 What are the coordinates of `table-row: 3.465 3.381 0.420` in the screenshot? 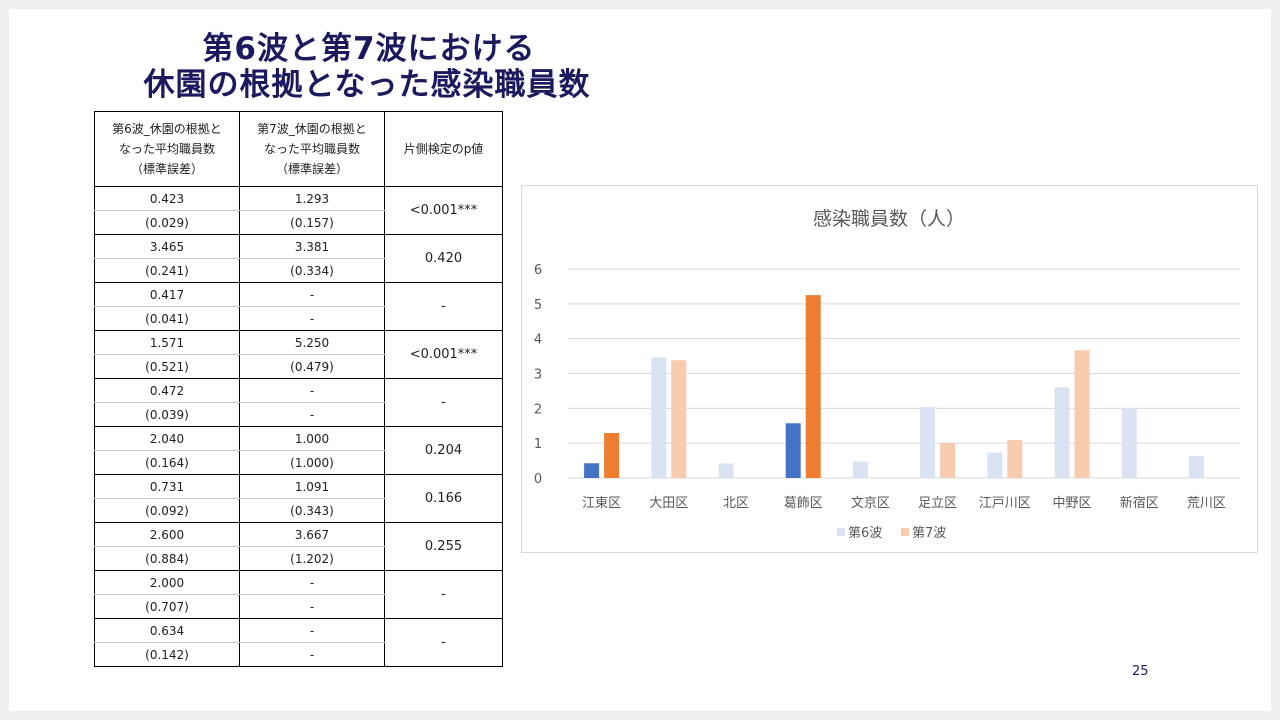 It's located at (298, 258).